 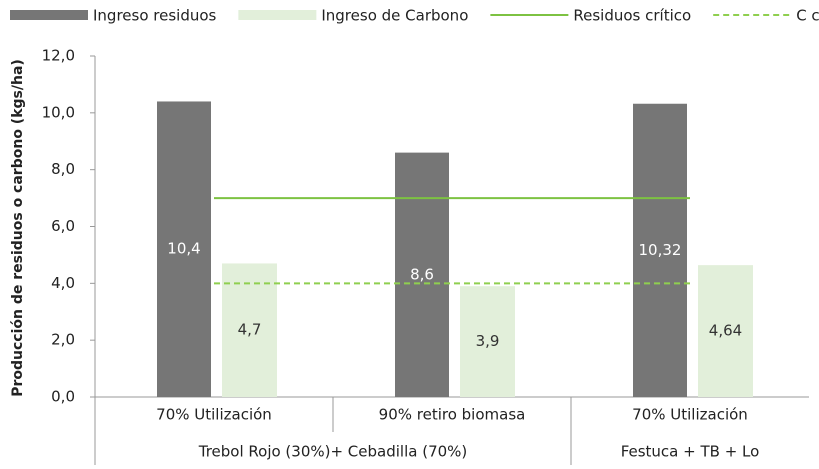 I want to click on y-tick-label: 12,0, so click(x=58, y=56).